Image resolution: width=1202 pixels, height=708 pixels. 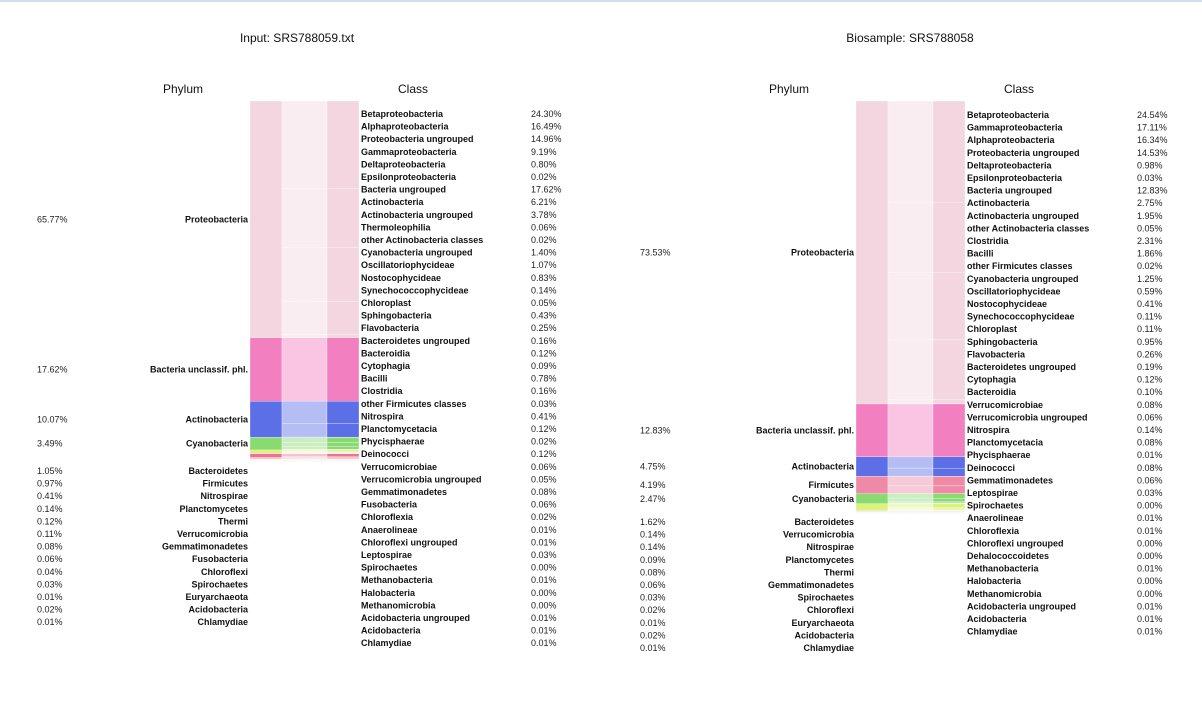 What do you see at coordinates (415, 341) in the screenshot?
I see `class-label-18: Bacteroidetes ungrouped` at bounding box center [415, 341].